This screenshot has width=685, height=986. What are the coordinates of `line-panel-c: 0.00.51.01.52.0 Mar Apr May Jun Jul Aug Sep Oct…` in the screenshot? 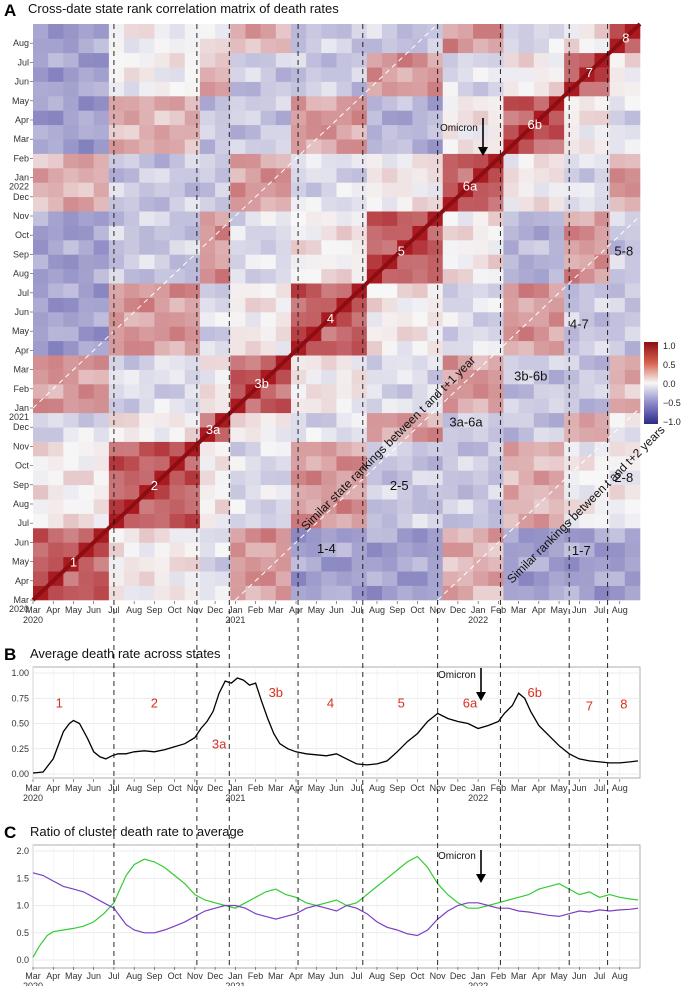 It's located at (328, 915).